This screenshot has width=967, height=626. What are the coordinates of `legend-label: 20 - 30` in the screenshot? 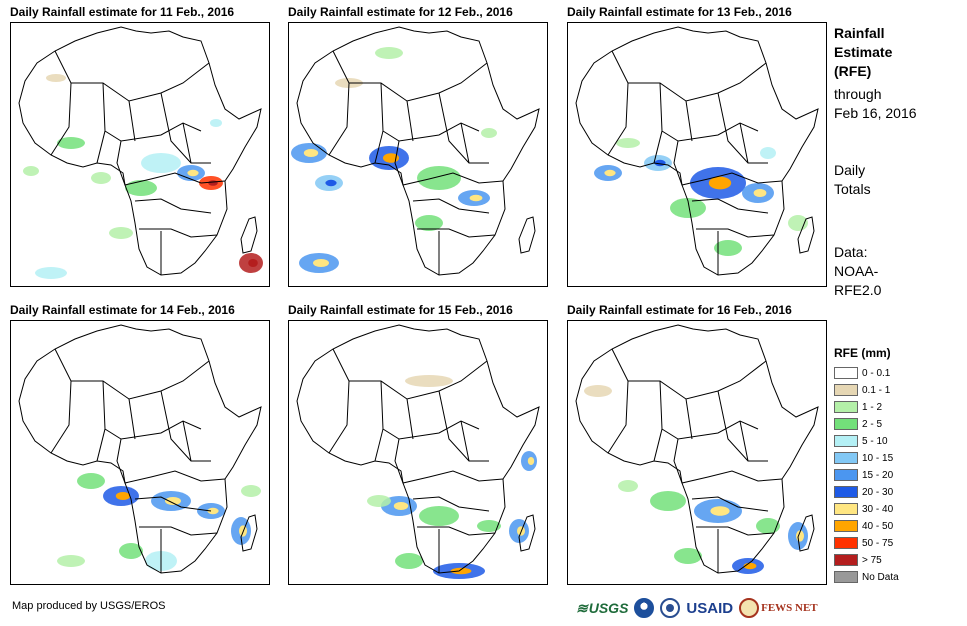 It's located at (878, 492).